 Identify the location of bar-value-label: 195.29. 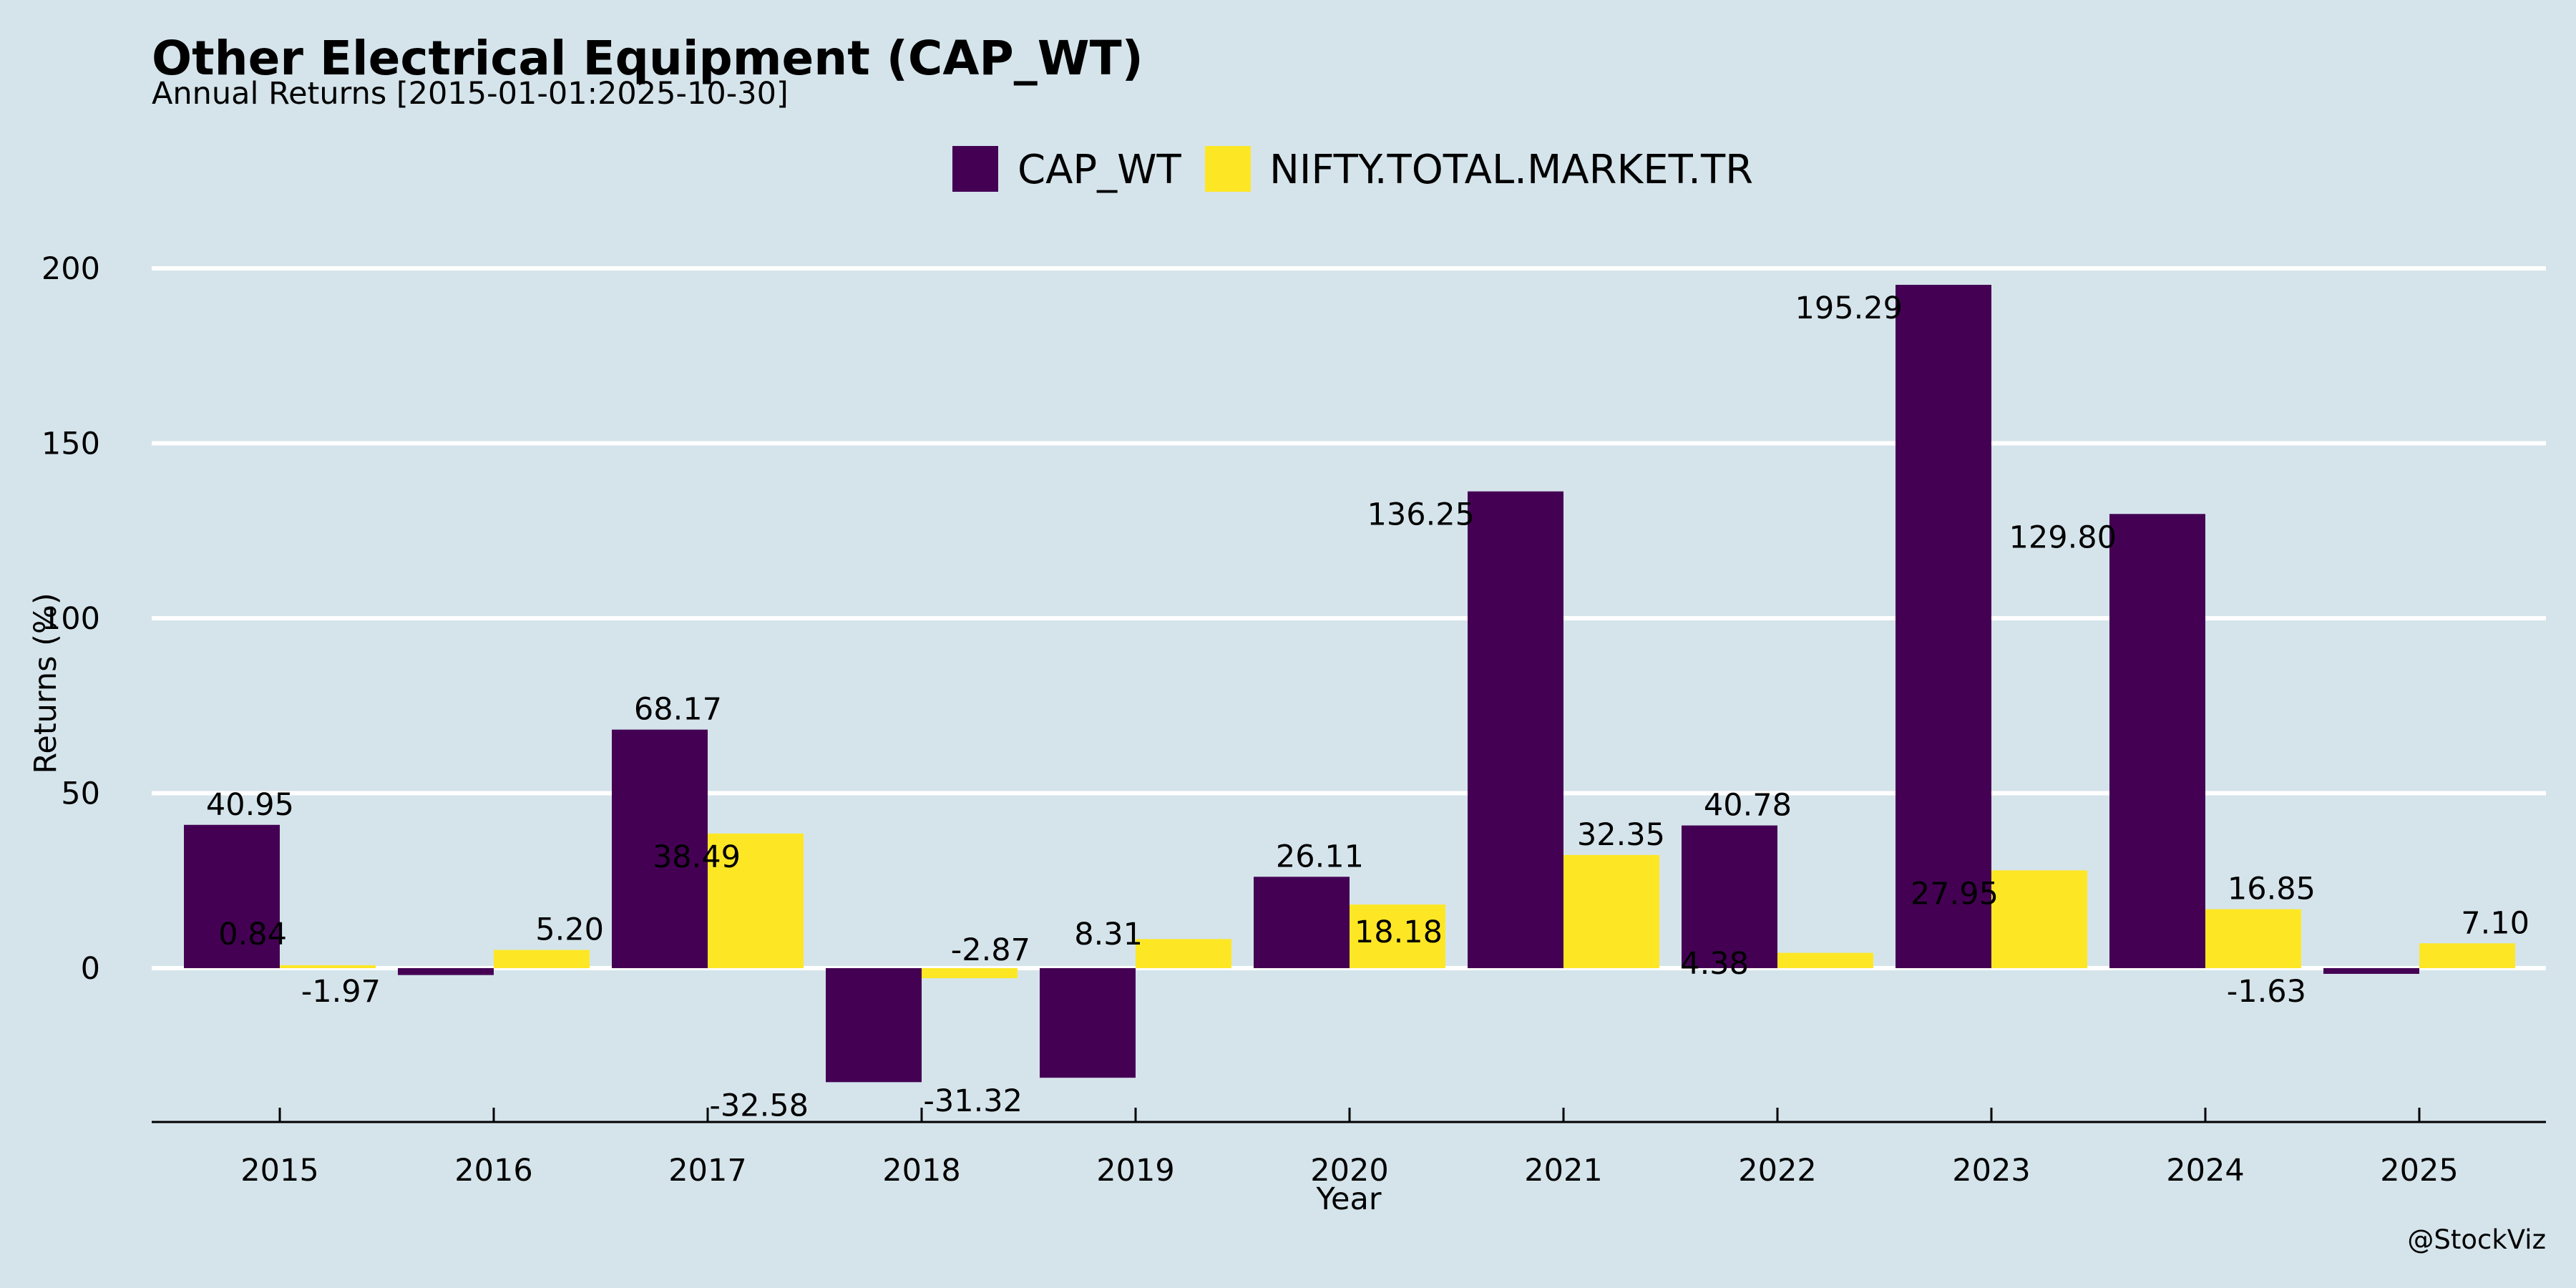
(1849, 308).